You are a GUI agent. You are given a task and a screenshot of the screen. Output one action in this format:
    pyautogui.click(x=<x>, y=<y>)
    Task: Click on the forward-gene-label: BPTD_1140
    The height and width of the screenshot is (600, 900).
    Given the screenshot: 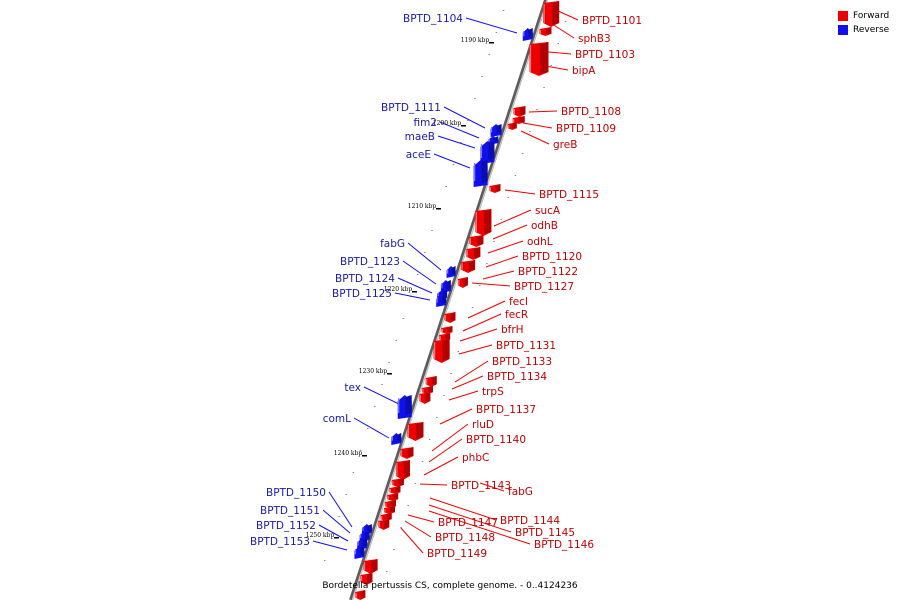 What is the action you would take?
    pyautogui.click(x=496, y=440)
    